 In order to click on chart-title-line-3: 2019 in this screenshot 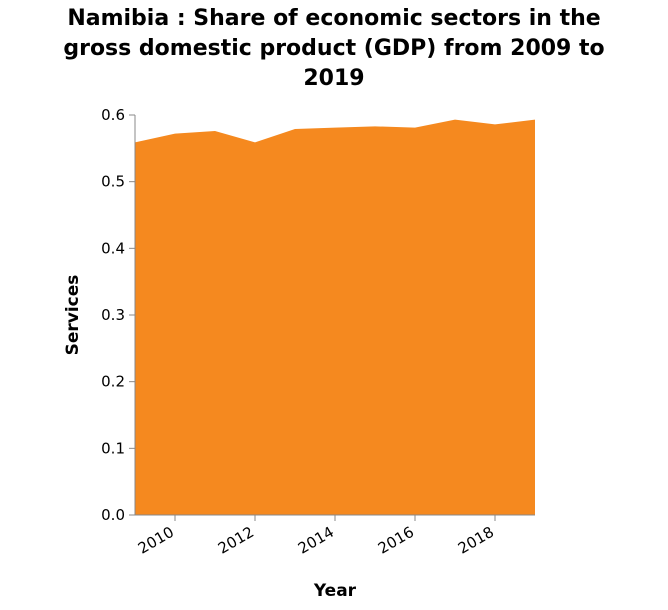, I will do `click(334, 78)`.